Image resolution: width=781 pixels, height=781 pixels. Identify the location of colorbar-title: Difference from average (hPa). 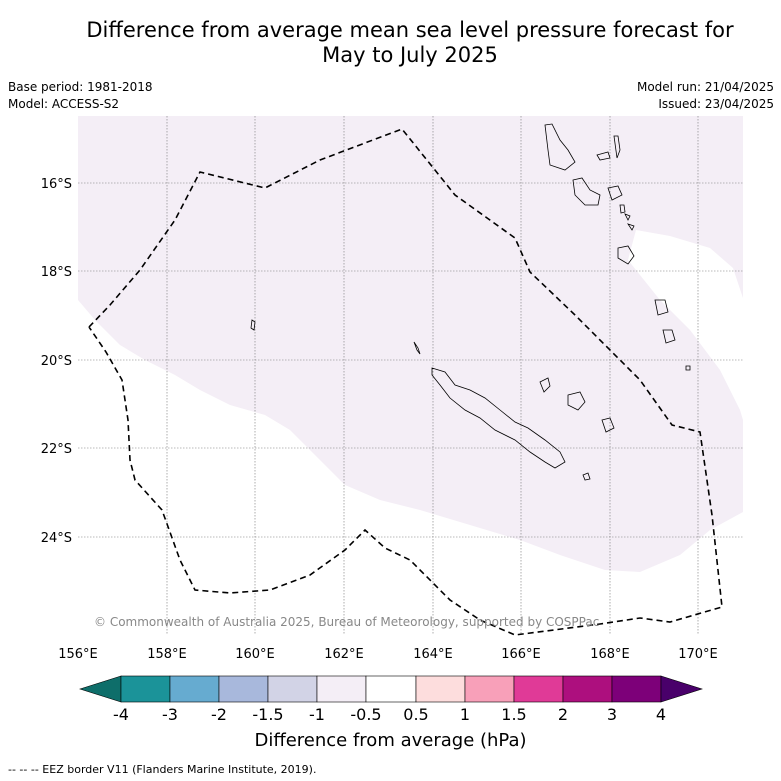
(390, 740).